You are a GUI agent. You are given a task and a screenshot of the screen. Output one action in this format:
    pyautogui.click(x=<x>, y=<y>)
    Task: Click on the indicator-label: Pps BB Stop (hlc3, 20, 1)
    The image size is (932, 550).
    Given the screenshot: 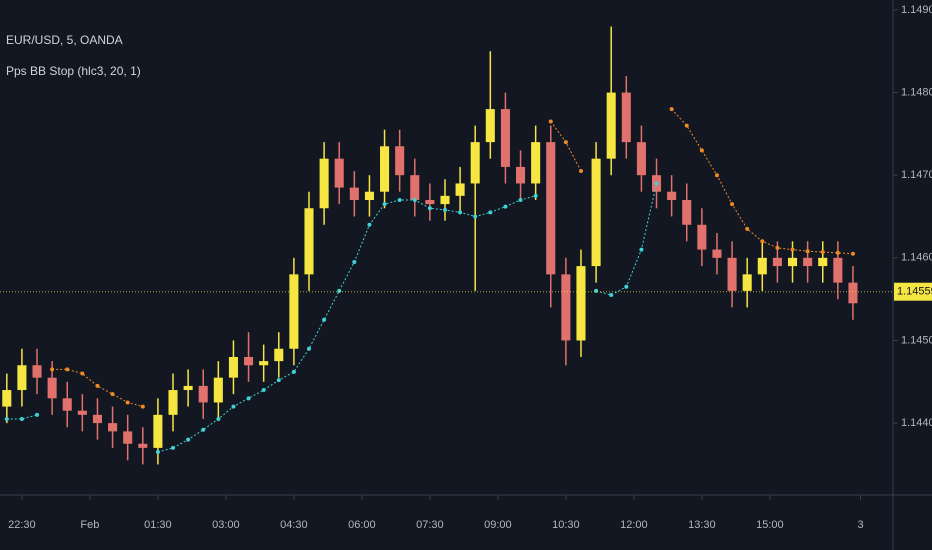 What is the action you would take?
    pyautogui.click(x=73, y=71)
    